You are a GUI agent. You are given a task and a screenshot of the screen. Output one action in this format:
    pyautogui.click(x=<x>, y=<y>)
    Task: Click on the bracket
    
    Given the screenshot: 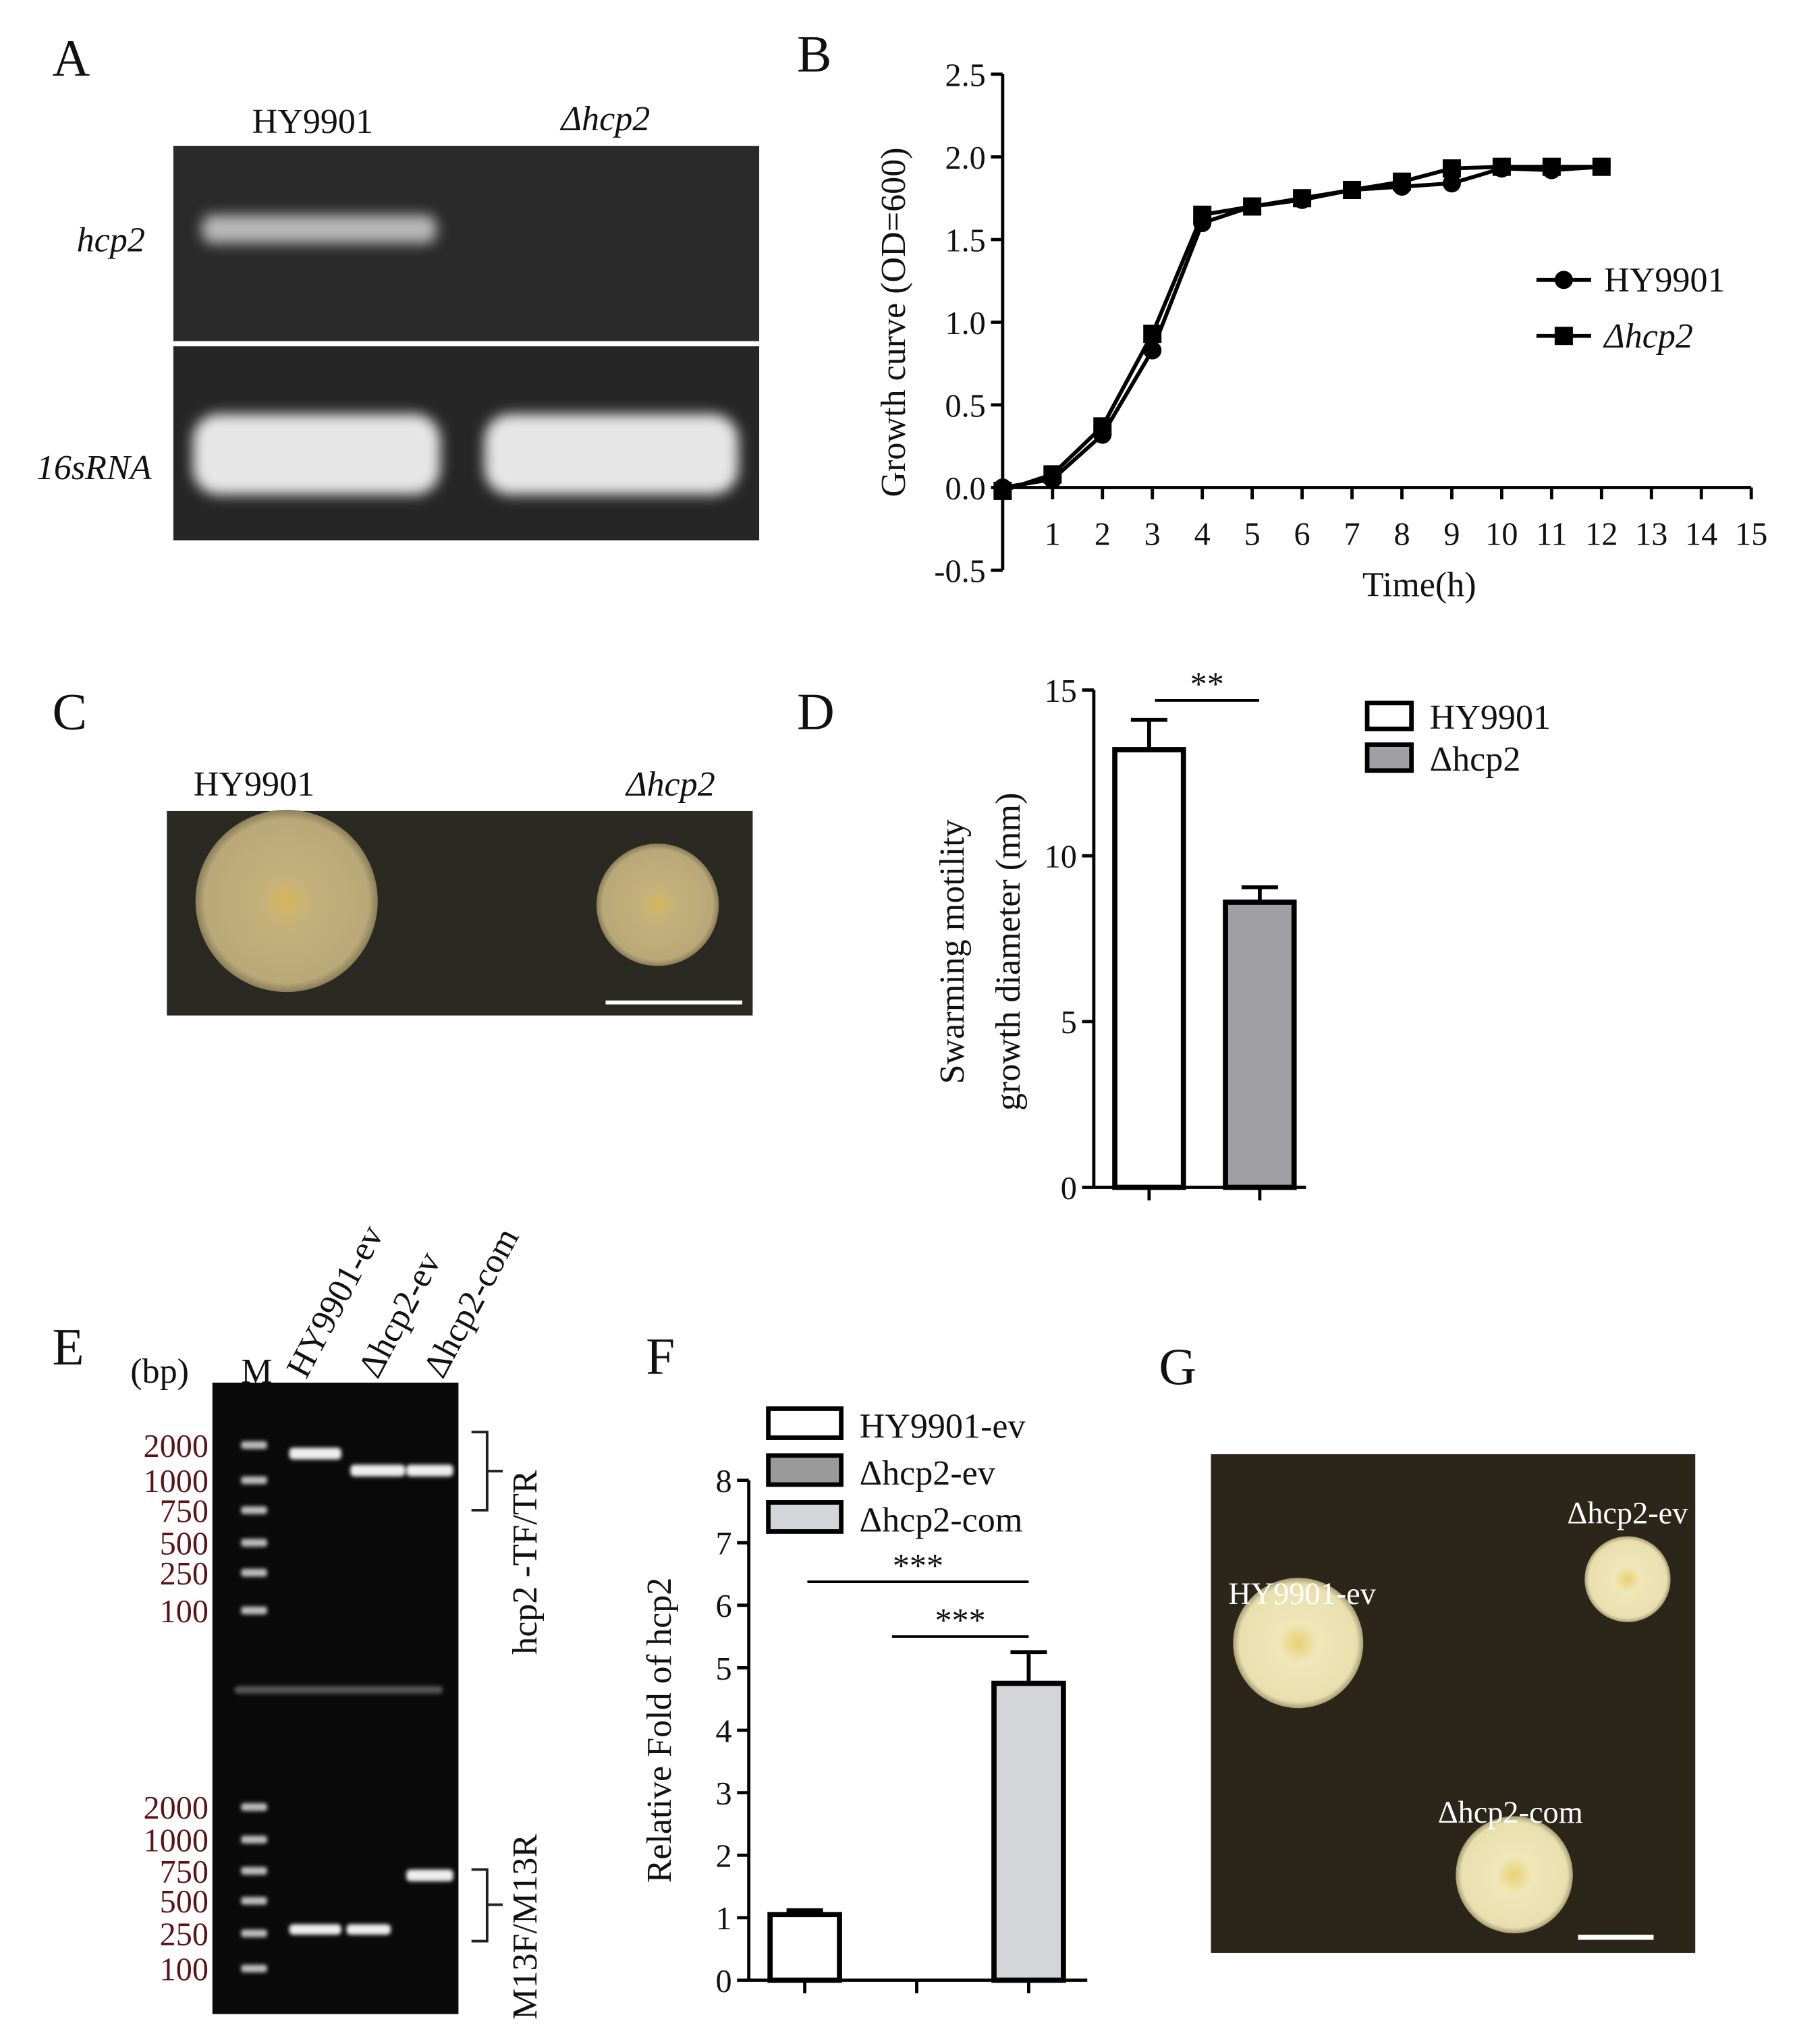 What is the action you would take?
    pyautogui.click(x=487, y=1687)
    